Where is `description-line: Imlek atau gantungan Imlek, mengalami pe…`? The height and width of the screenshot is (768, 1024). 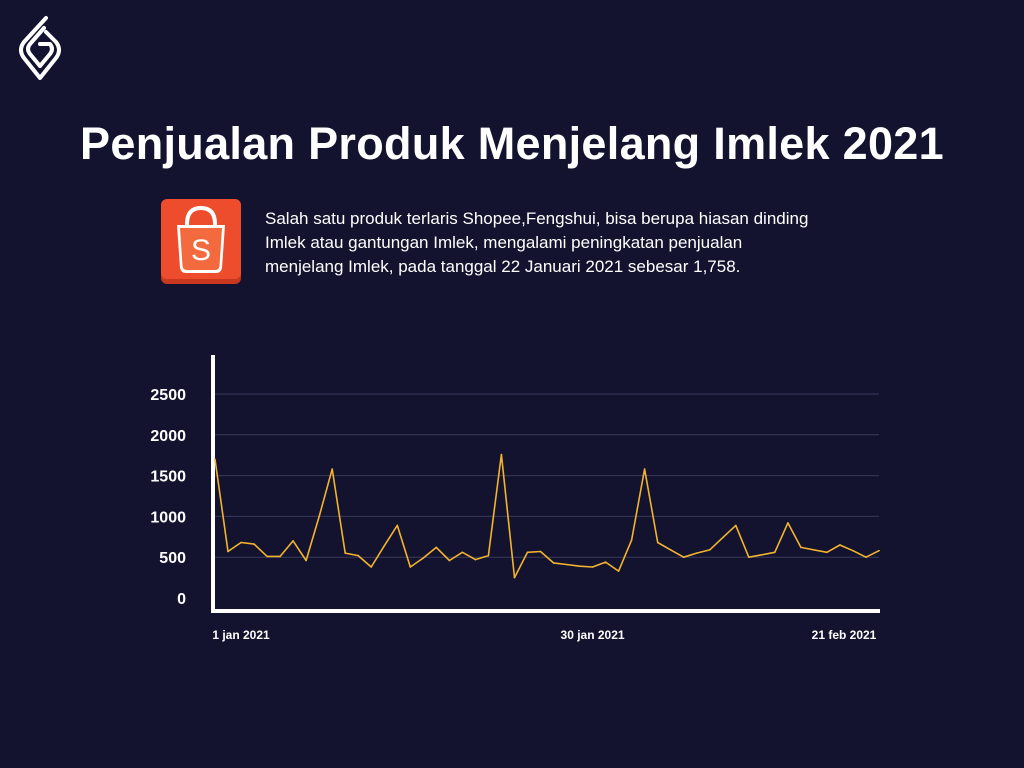
description-line: Imlek atau gantungan Imlek, mengalami pe… is located at coordinates (504, 242).